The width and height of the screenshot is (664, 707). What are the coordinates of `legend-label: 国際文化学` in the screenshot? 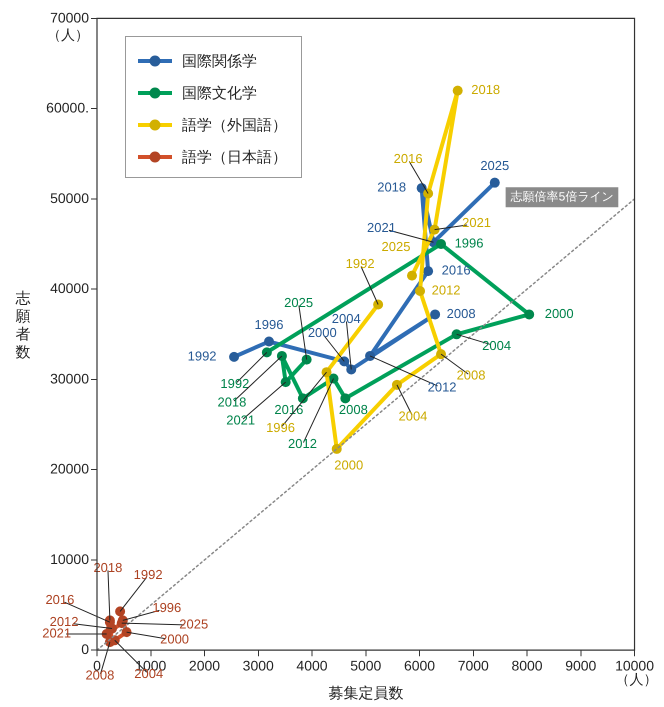 It's located at (219, 93).